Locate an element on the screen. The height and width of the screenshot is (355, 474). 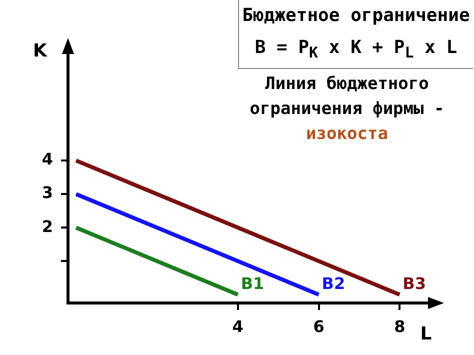
series-label: B2 is located at coordinates (334, 283).